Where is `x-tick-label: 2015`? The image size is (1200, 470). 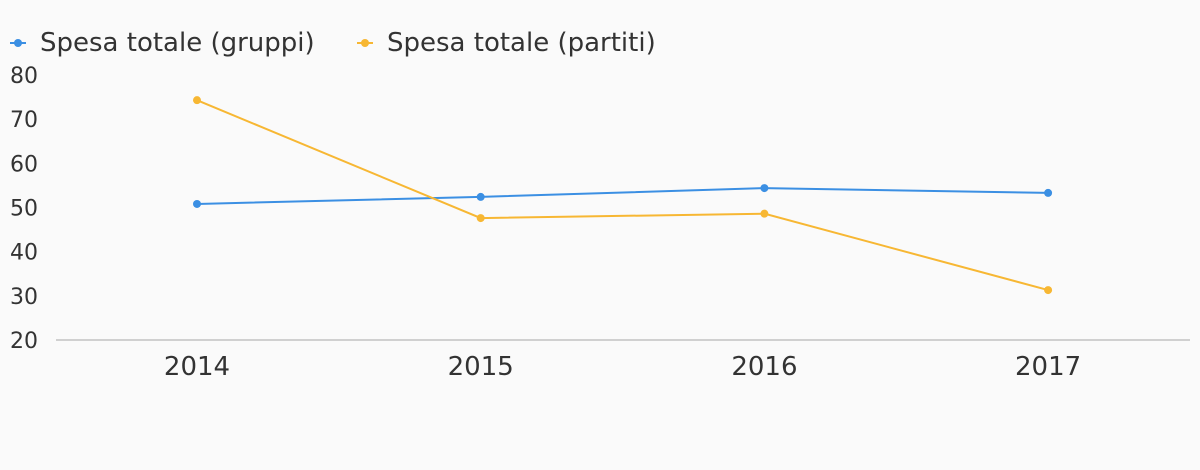 x-tick-label: 2015 is located at coordinates (481, 367).